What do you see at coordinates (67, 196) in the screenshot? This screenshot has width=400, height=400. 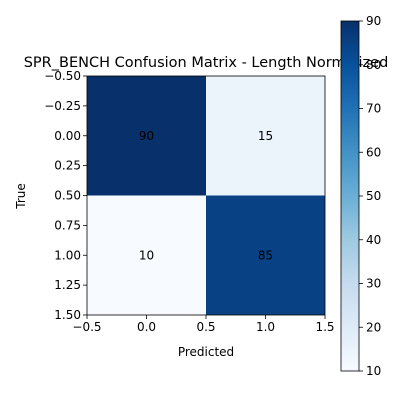 I see `y-tick-label: 0.50` at bounding box center [67, 196].